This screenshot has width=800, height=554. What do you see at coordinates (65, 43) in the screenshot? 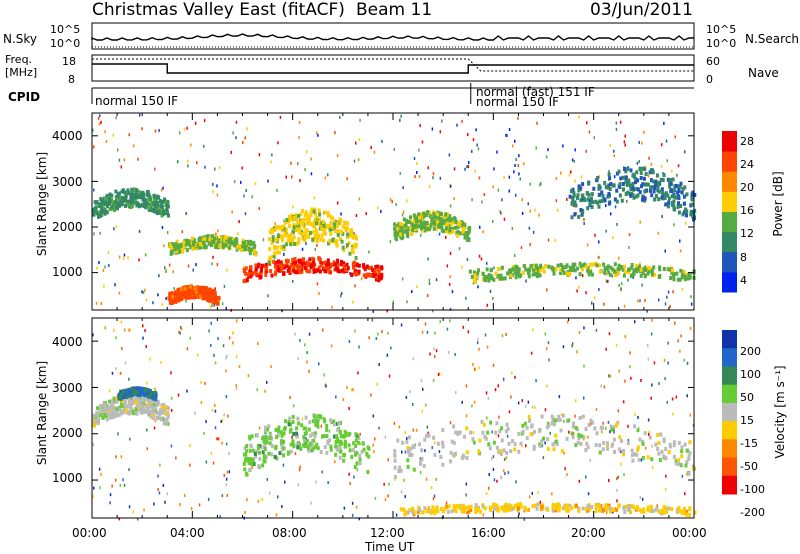
I see `nsky-tick-lo: 10^0` at bounding box center [65, 43].